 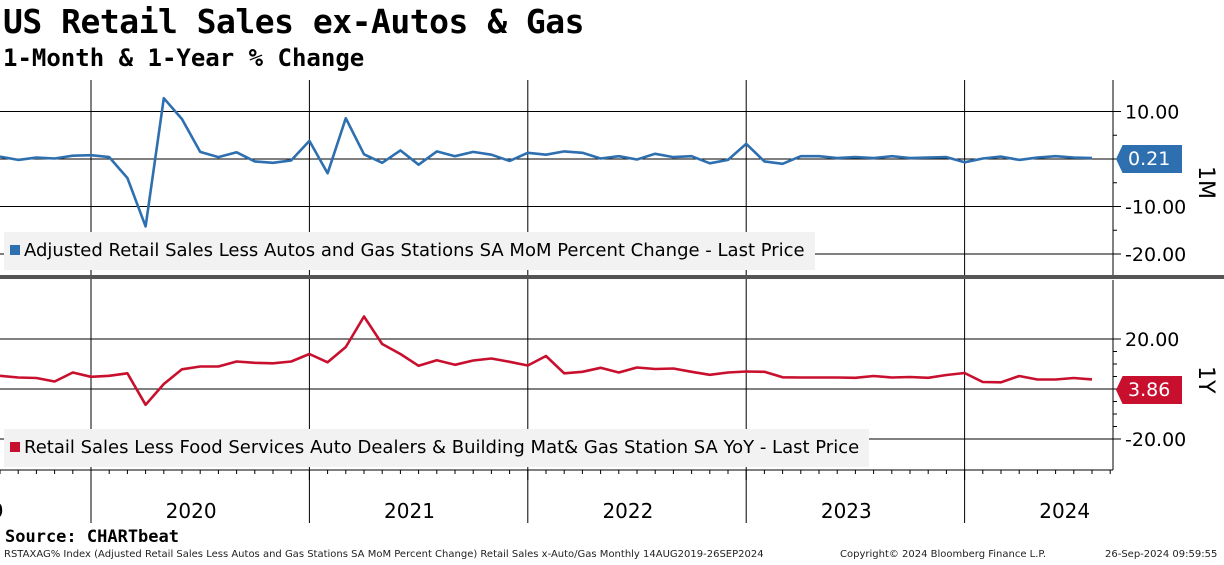 What do you see at coordinates (92, 537) in the screenshot?
I see `source-note: Source: CHARTbeat` at bounding box center [92, 537].